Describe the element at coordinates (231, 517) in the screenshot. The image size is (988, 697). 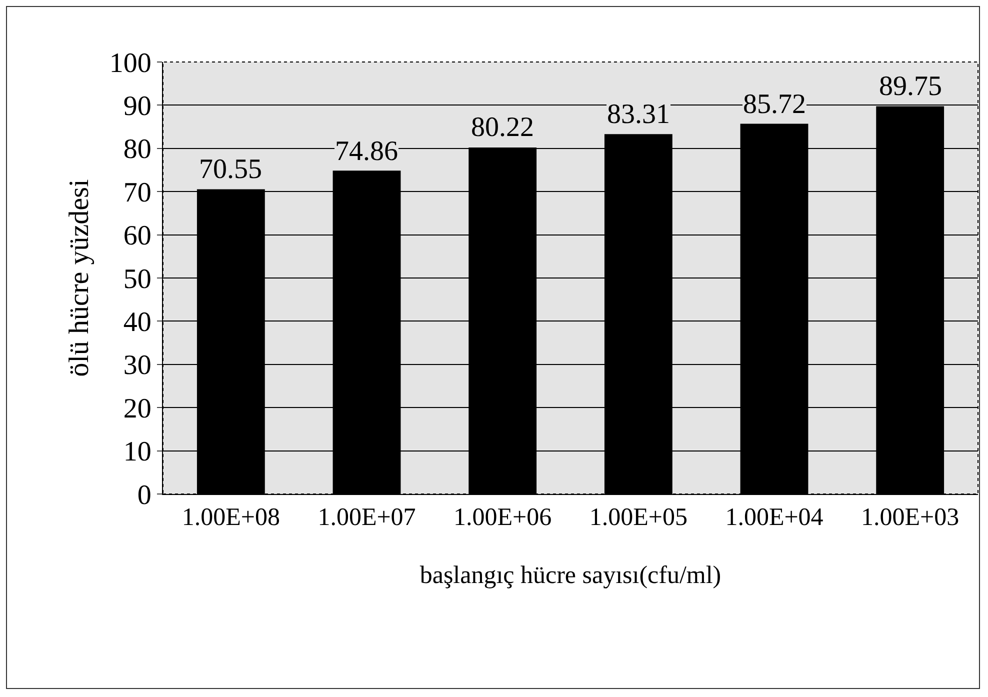
I see `x-tick-label: 1.00E+08` at that location.